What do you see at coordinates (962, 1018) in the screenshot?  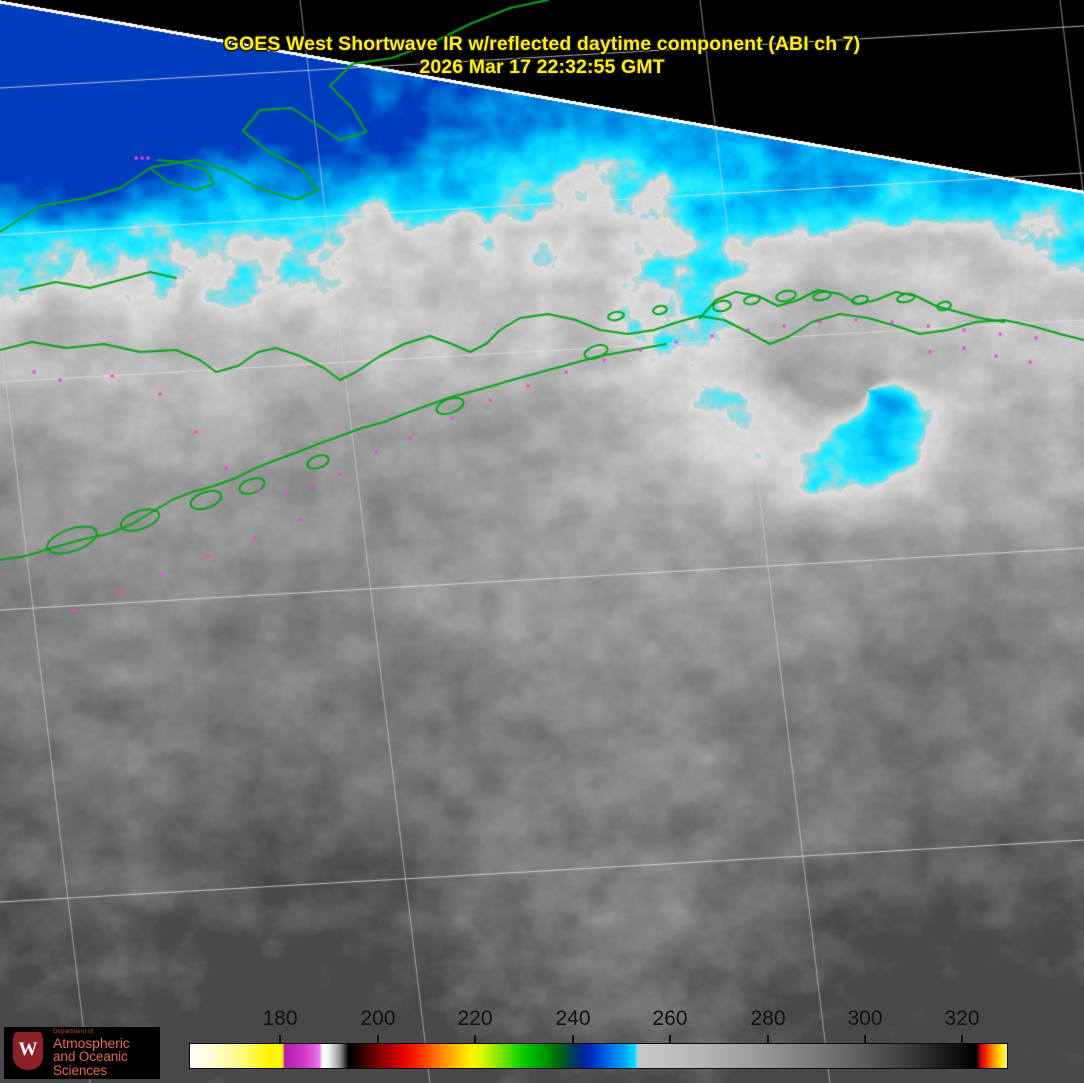 I see `colorbar-tick-label: 320` at bounding box center [962, 1018].